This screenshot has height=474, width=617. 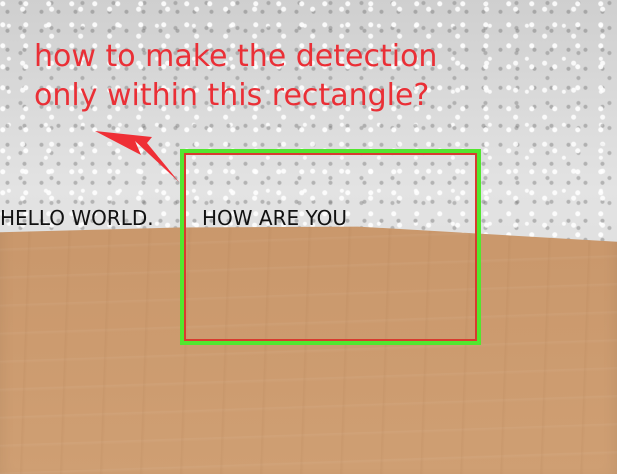 I want to click on hello-world-text: HELLO WORLD., so click(x=77, y=218).